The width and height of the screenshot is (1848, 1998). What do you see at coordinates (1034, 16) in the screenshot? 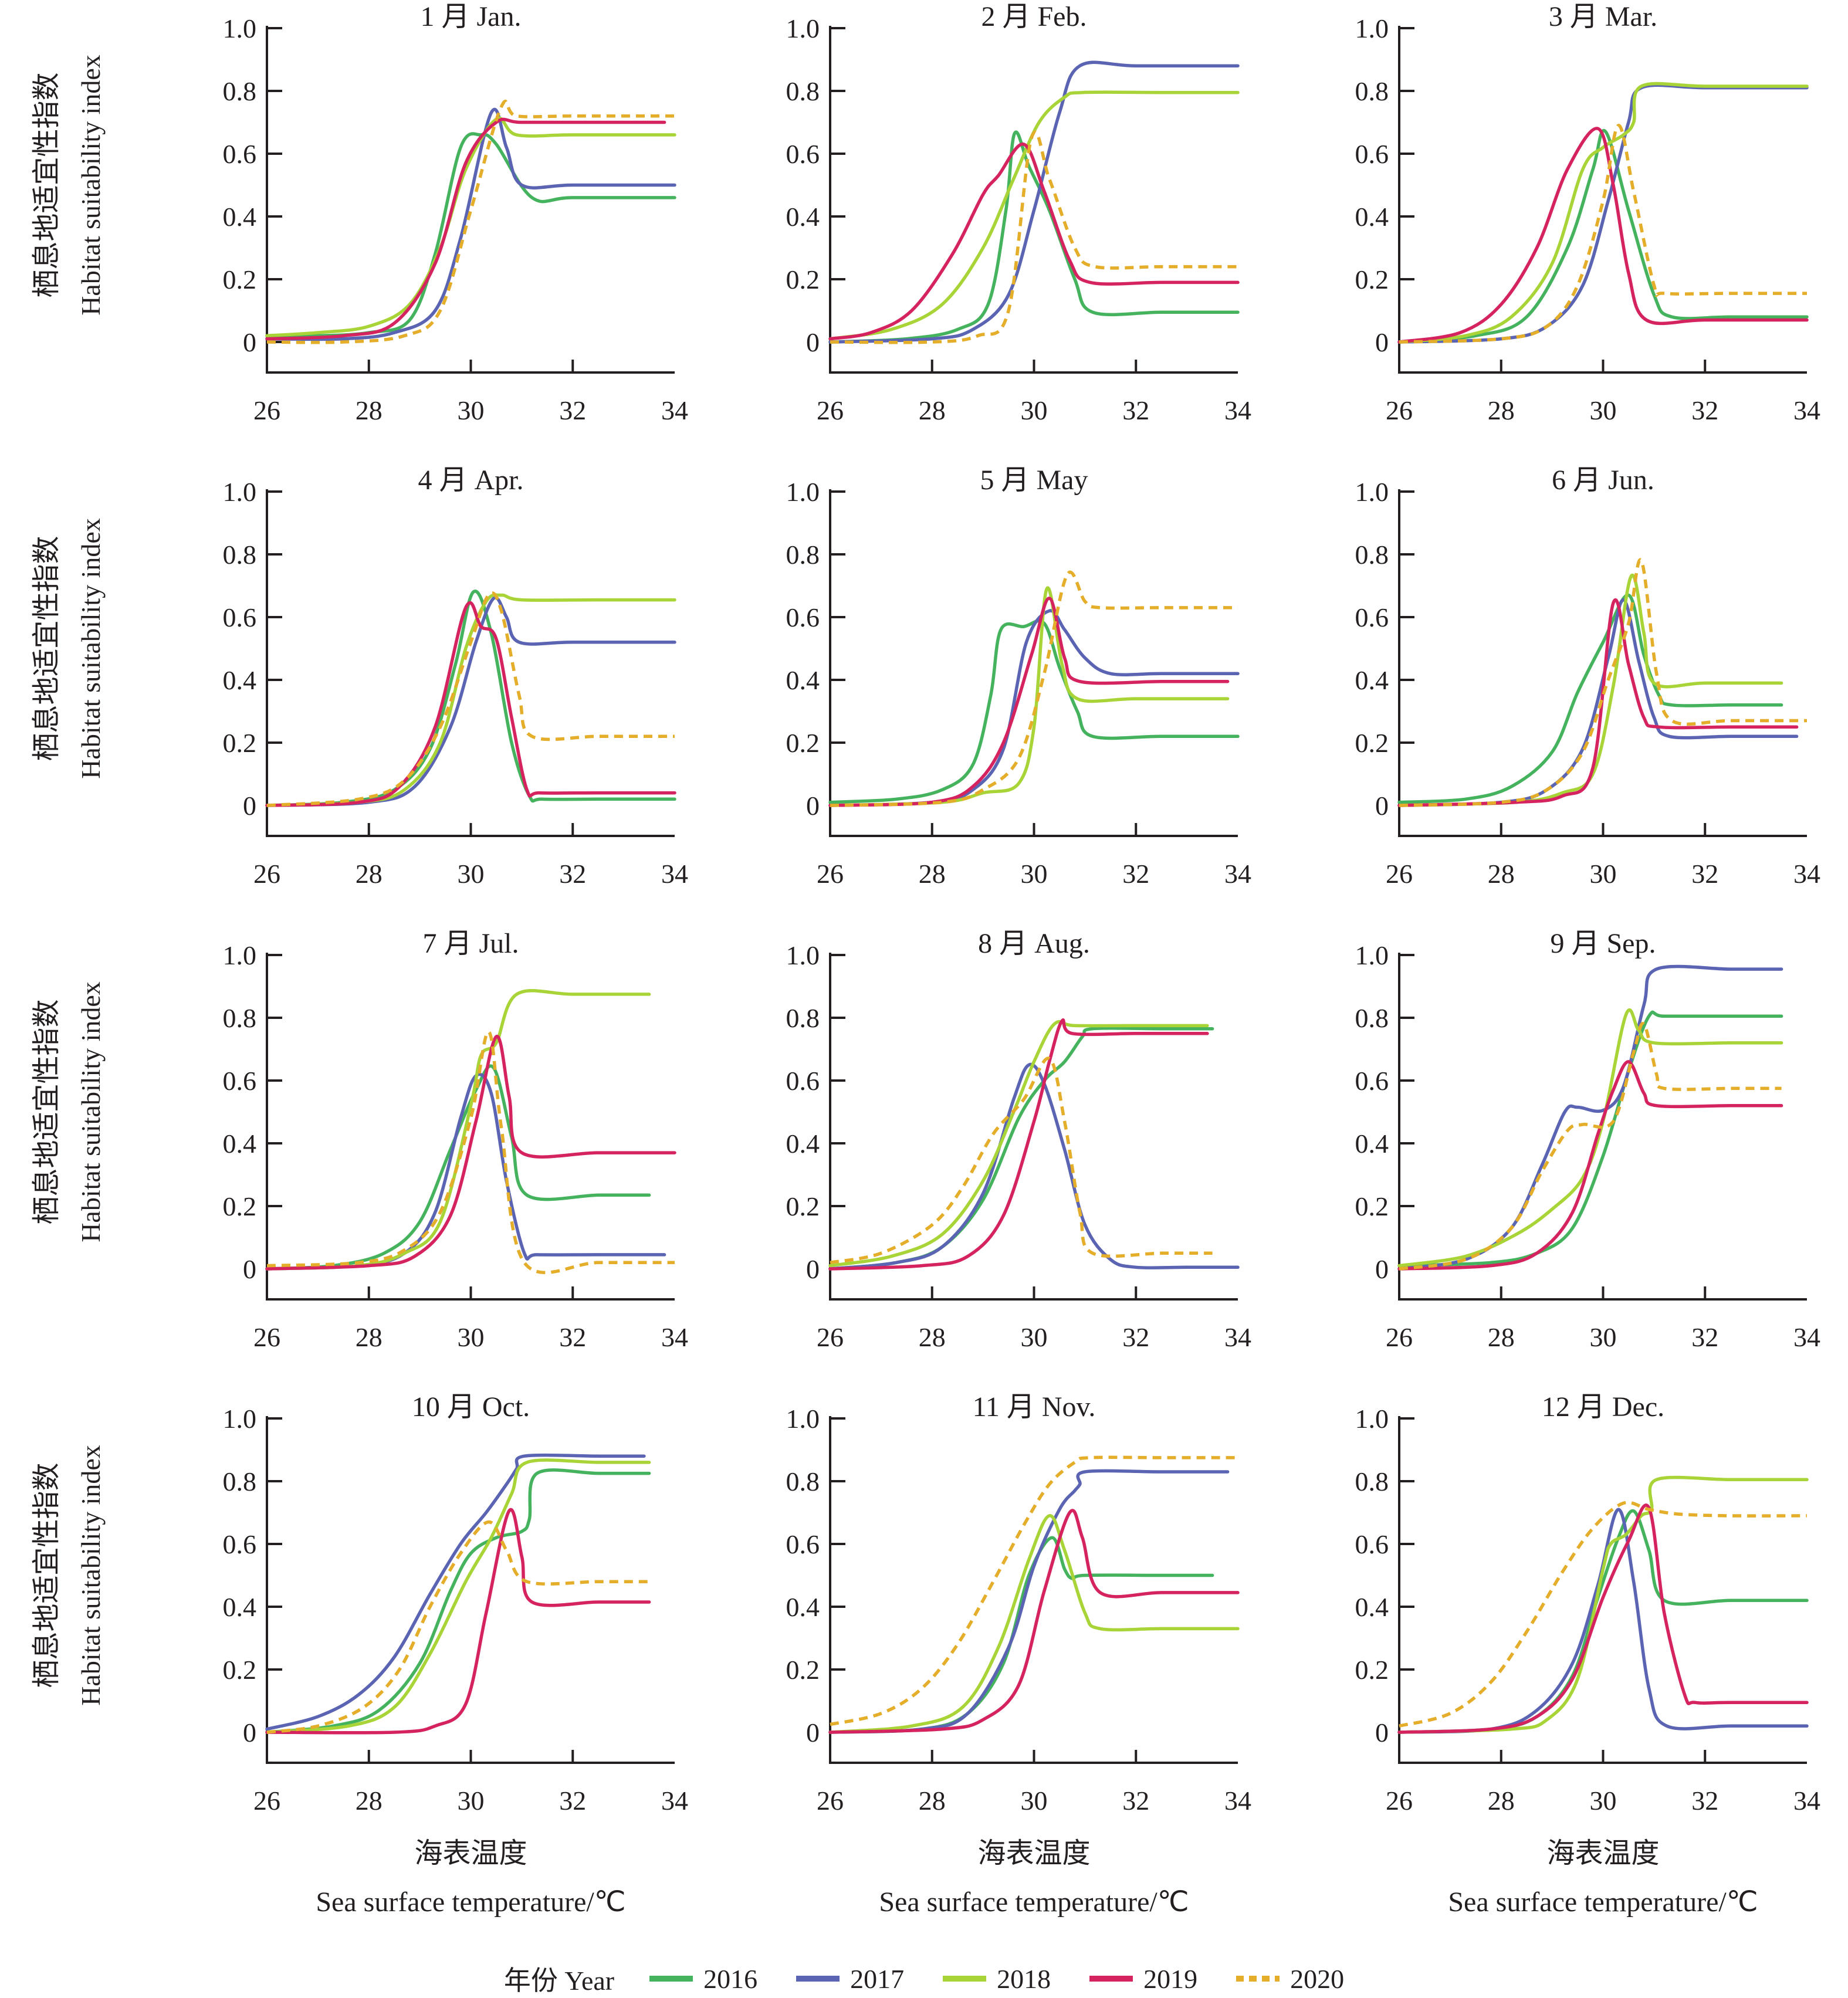
I see `panel-title: 2 月 Feb.` at bounding box center [1034, 16].